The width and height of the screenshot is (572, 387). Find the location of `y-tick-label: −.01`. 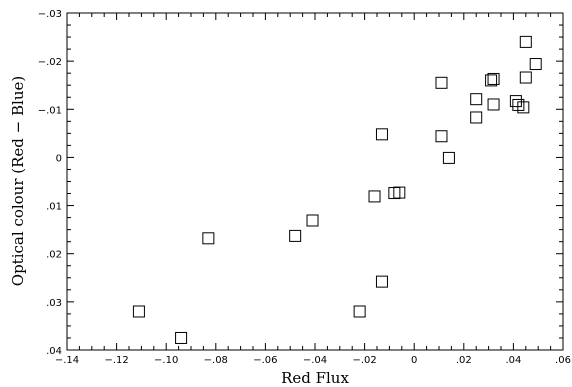

y-tick-label: −.01 is located at coordinates (50, 110).